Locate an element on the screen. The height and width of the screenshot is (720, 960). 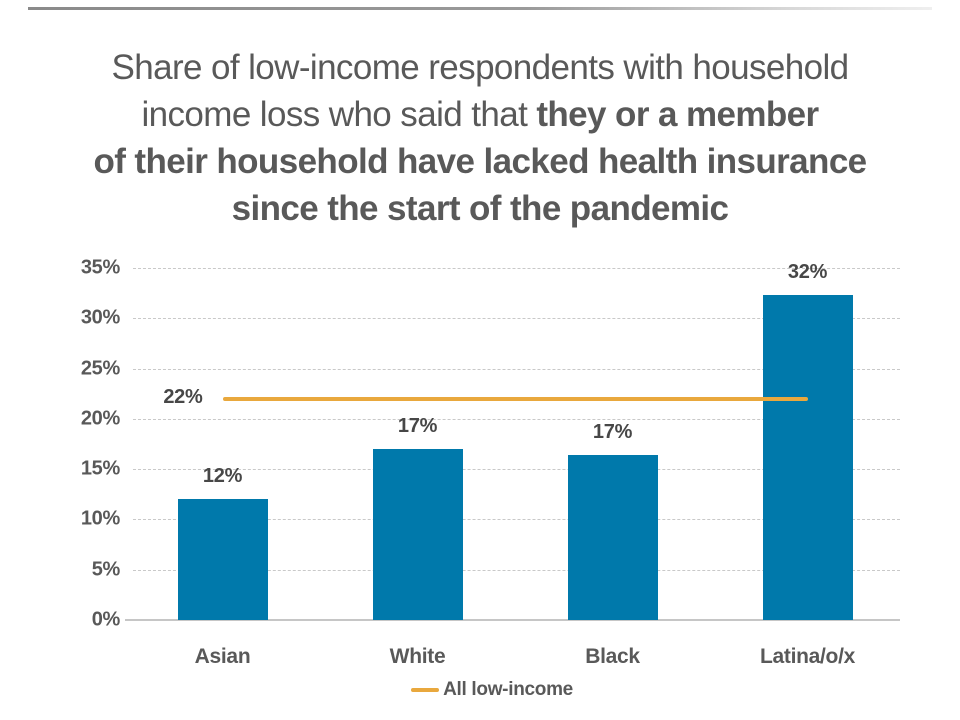
x-axis-label: Black is located at coordinates (612, 656).